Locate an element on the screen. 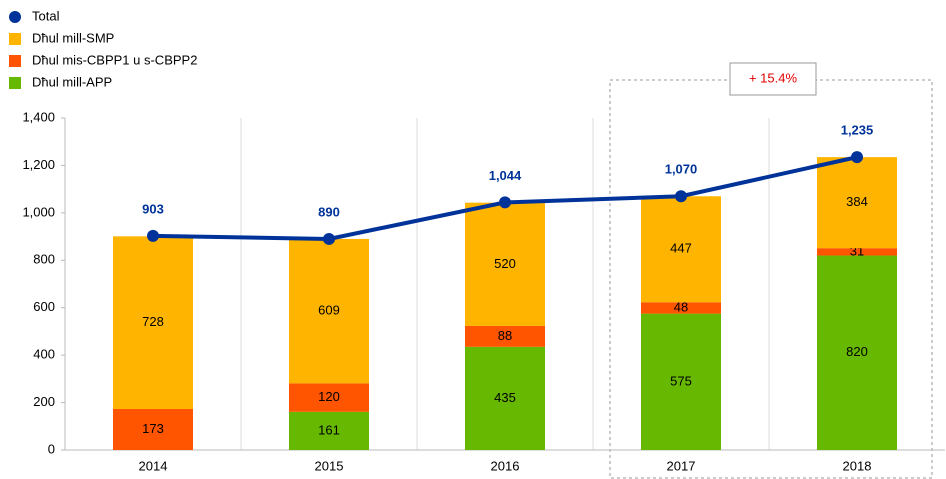  data-label: 48 is located at coordinates (681, 306).